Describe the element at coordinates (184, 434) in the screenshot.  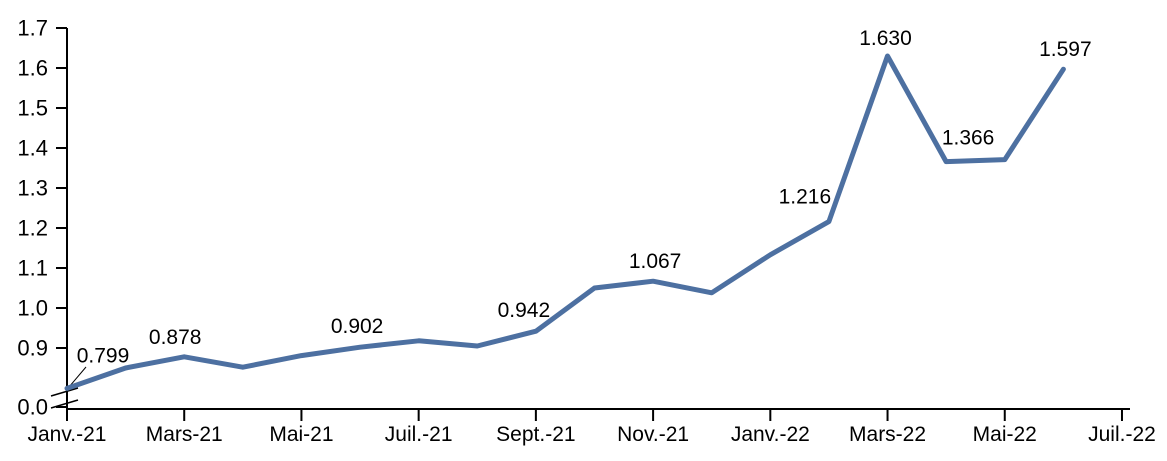
I see `x-tick-label: Mars-21` at that location.